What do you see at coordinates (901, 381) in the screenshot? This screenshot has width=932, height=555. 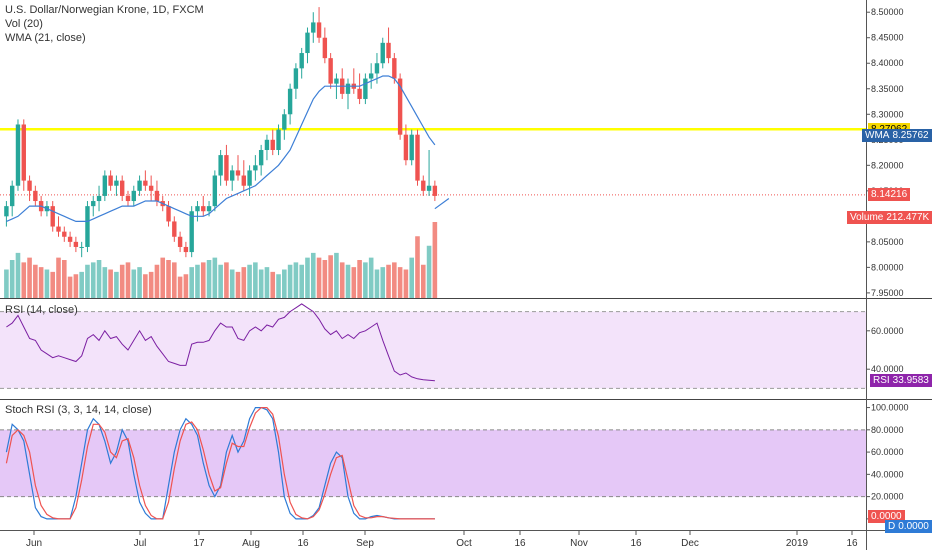 I see `rsi-value-tag: RSI 33.9583` at bounding box center [901, 381].